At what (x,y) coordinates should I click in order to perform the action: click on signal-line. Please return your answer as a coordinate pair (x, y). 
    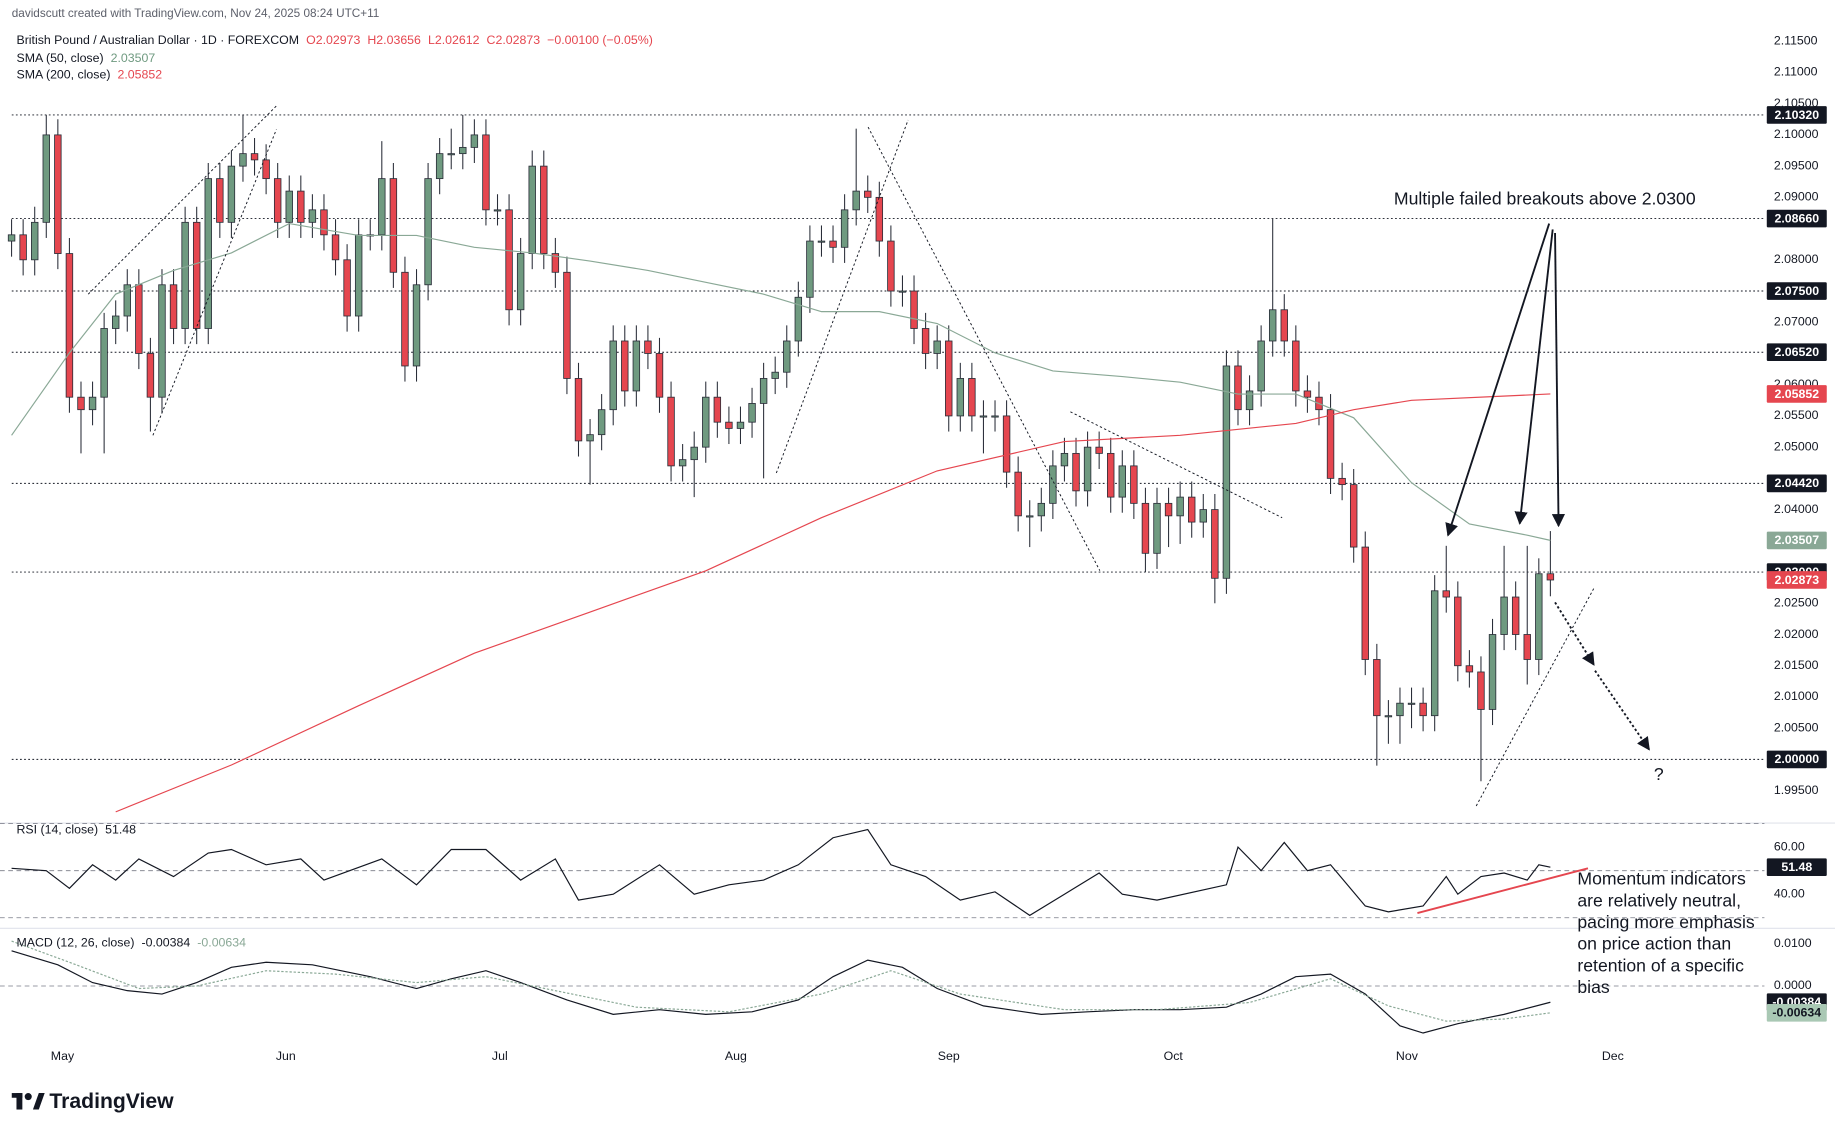
    Looking at the image, I should click on (781, 981).